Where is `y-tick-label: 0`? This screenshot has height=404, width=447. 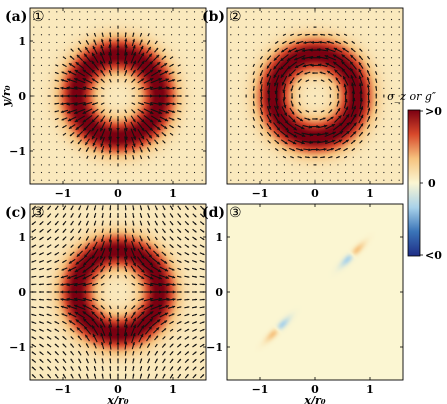 y-tick-label: 0 is located at coordinates (22, 96).